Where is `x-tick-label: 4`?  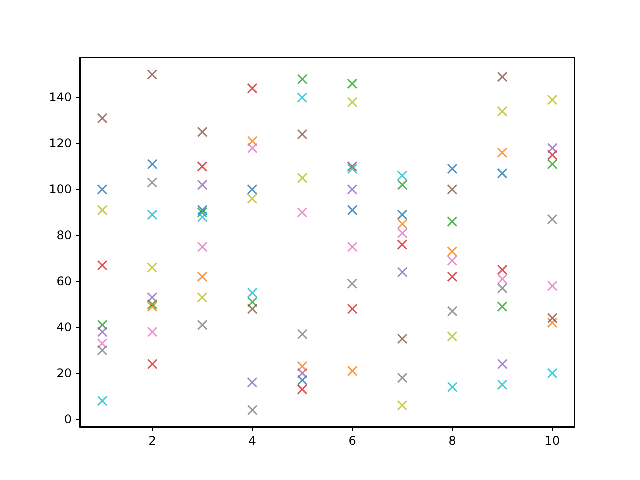 x-tick-label: 4 is located at coordinates (252, 441).